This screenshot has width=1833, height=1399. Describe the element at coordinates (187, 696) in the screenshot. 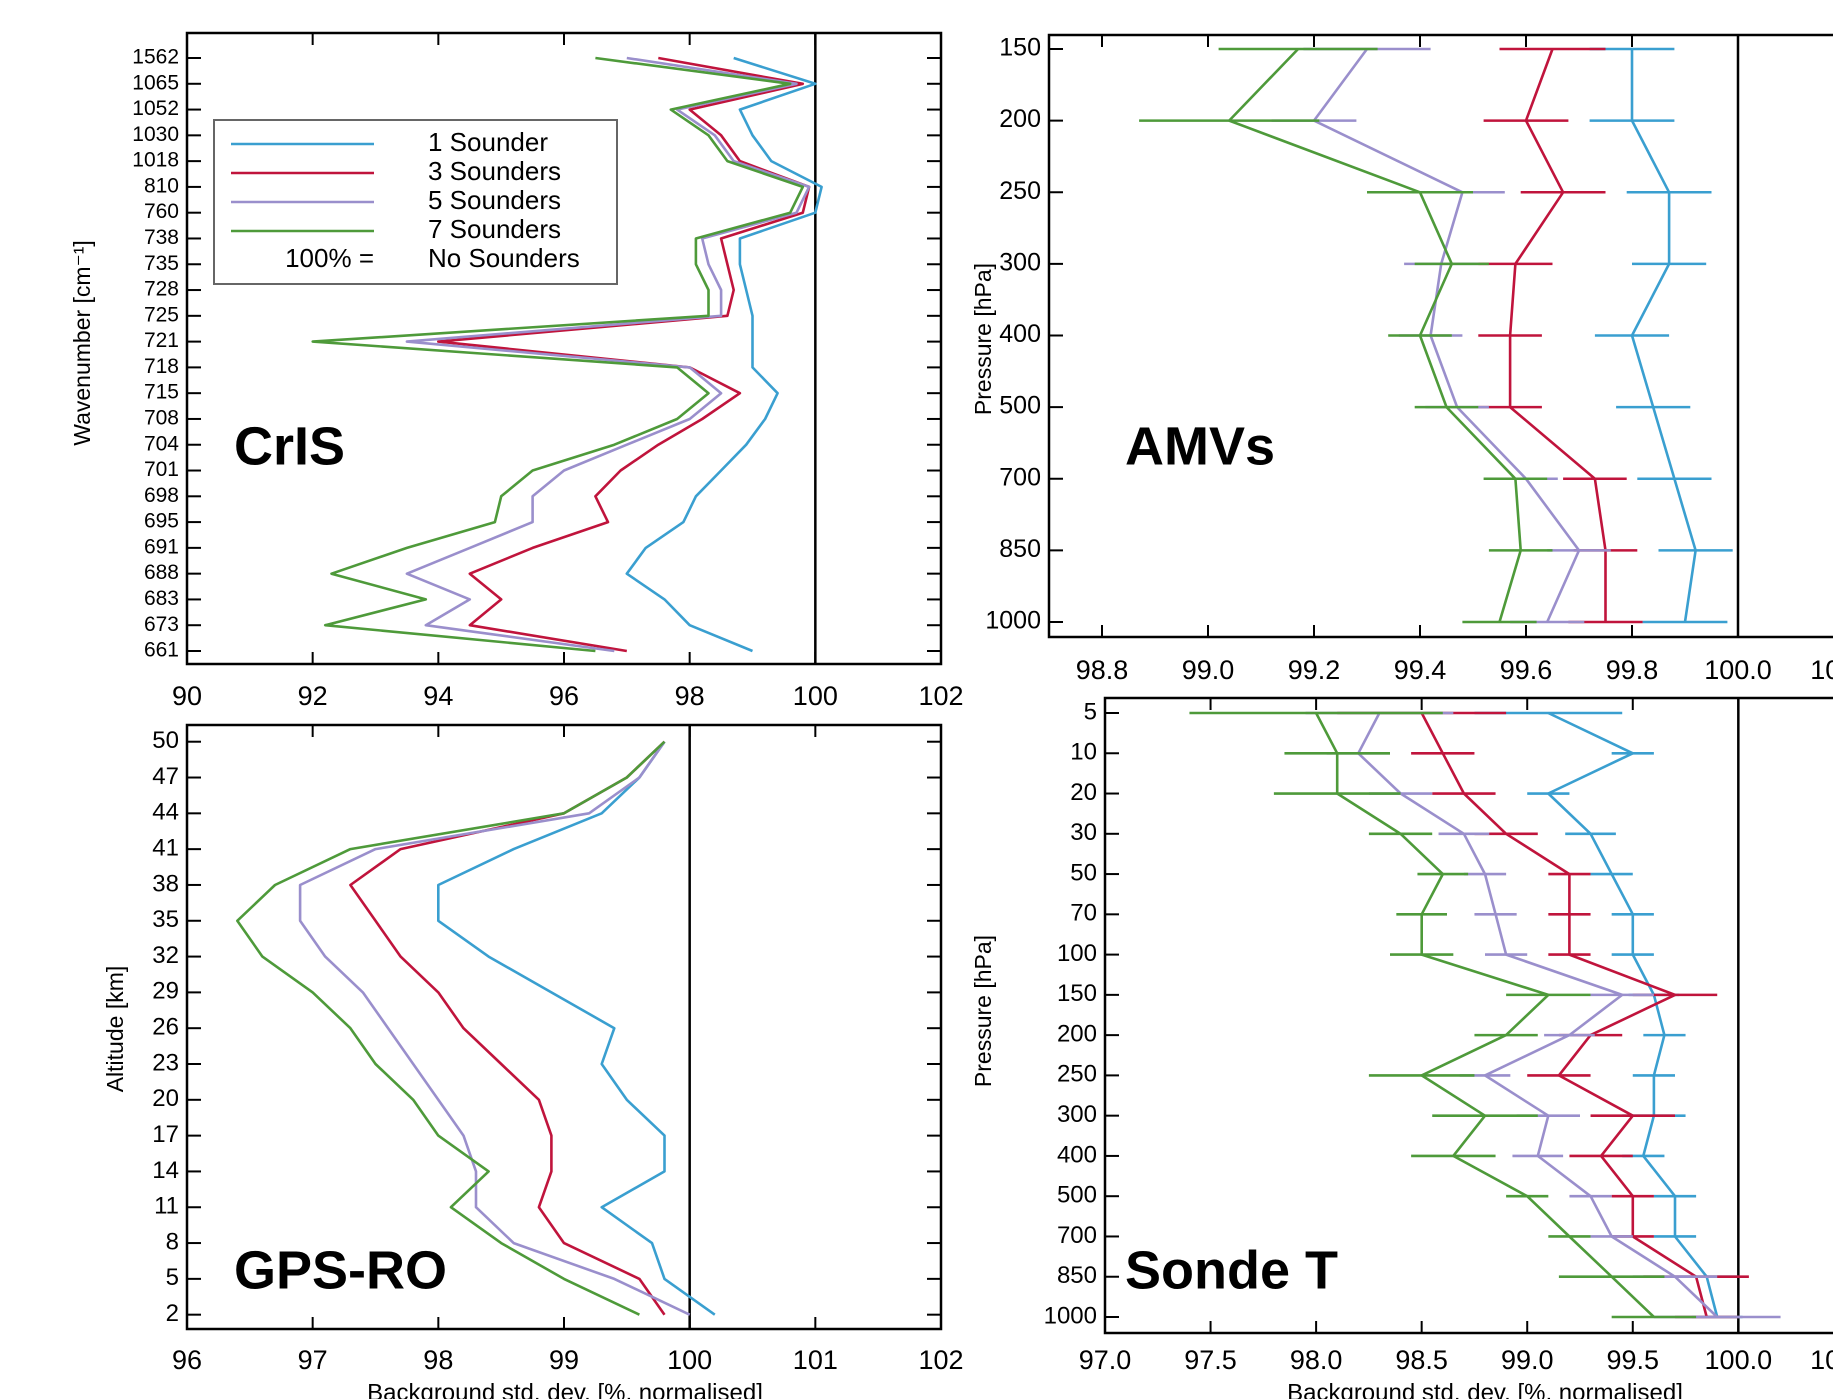

I see `x-tick-label: 90` at that location.